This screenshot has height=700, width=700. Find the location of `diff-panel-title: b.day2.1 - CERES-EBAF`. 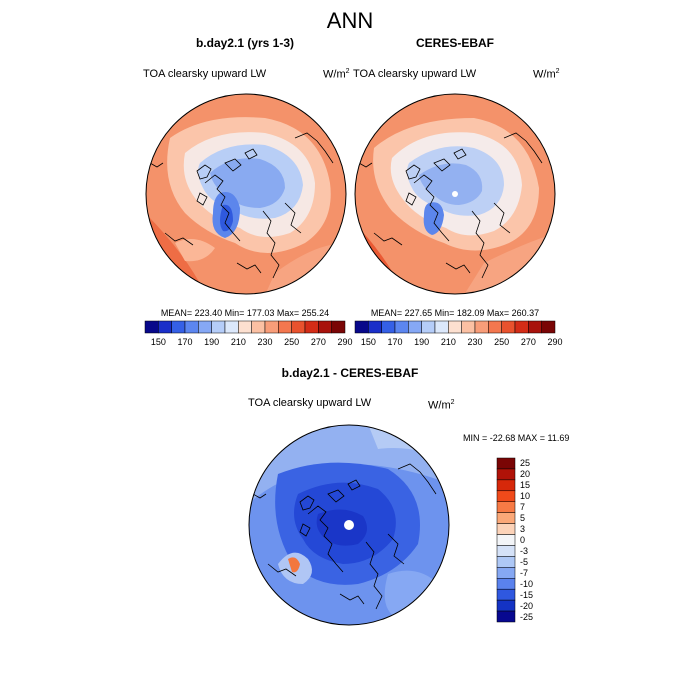

diff-panel-title: b.day2.1 - CERES-EBAF is located at coordinates (350, 373).